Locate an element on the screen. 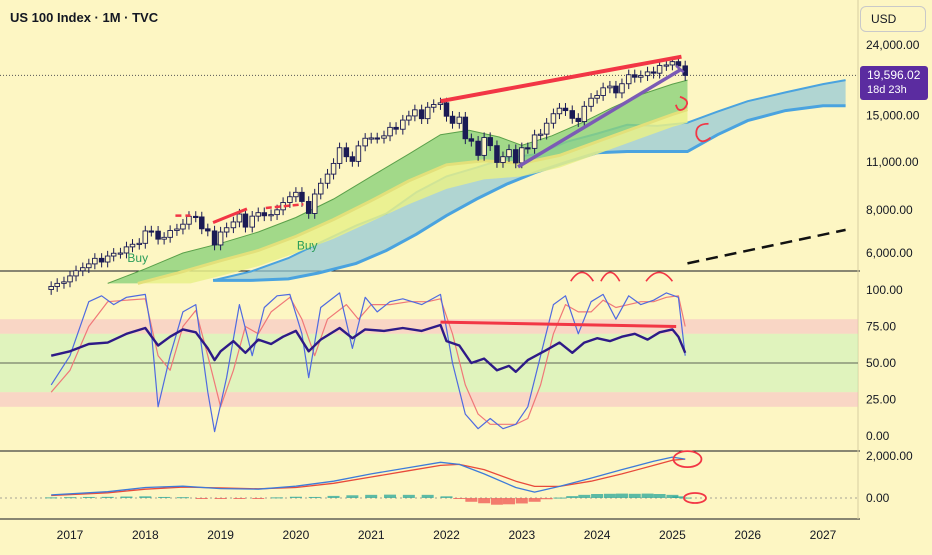 The height and width of the screenshot is (555, 932). rsi-tick-label: 50.00 is located at coordinates (881, 363).